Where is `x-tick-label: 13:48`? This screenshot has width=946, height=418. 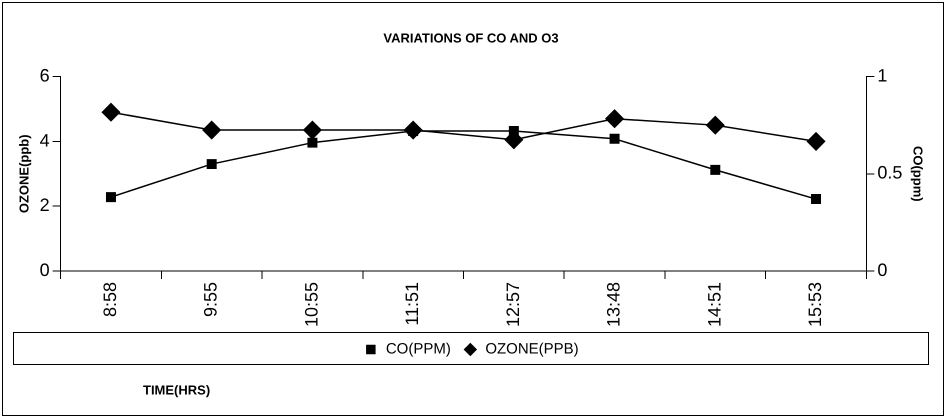 x-tick-label: 13:48 is located at coordinates (614, 305).